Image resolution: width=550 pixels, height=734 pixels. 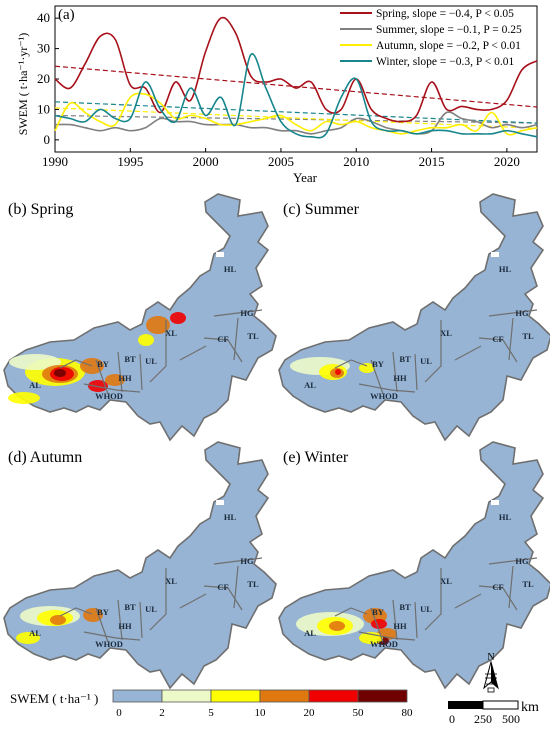 I want to click on colorbar-tick: 80, so click(x=408, y=713).